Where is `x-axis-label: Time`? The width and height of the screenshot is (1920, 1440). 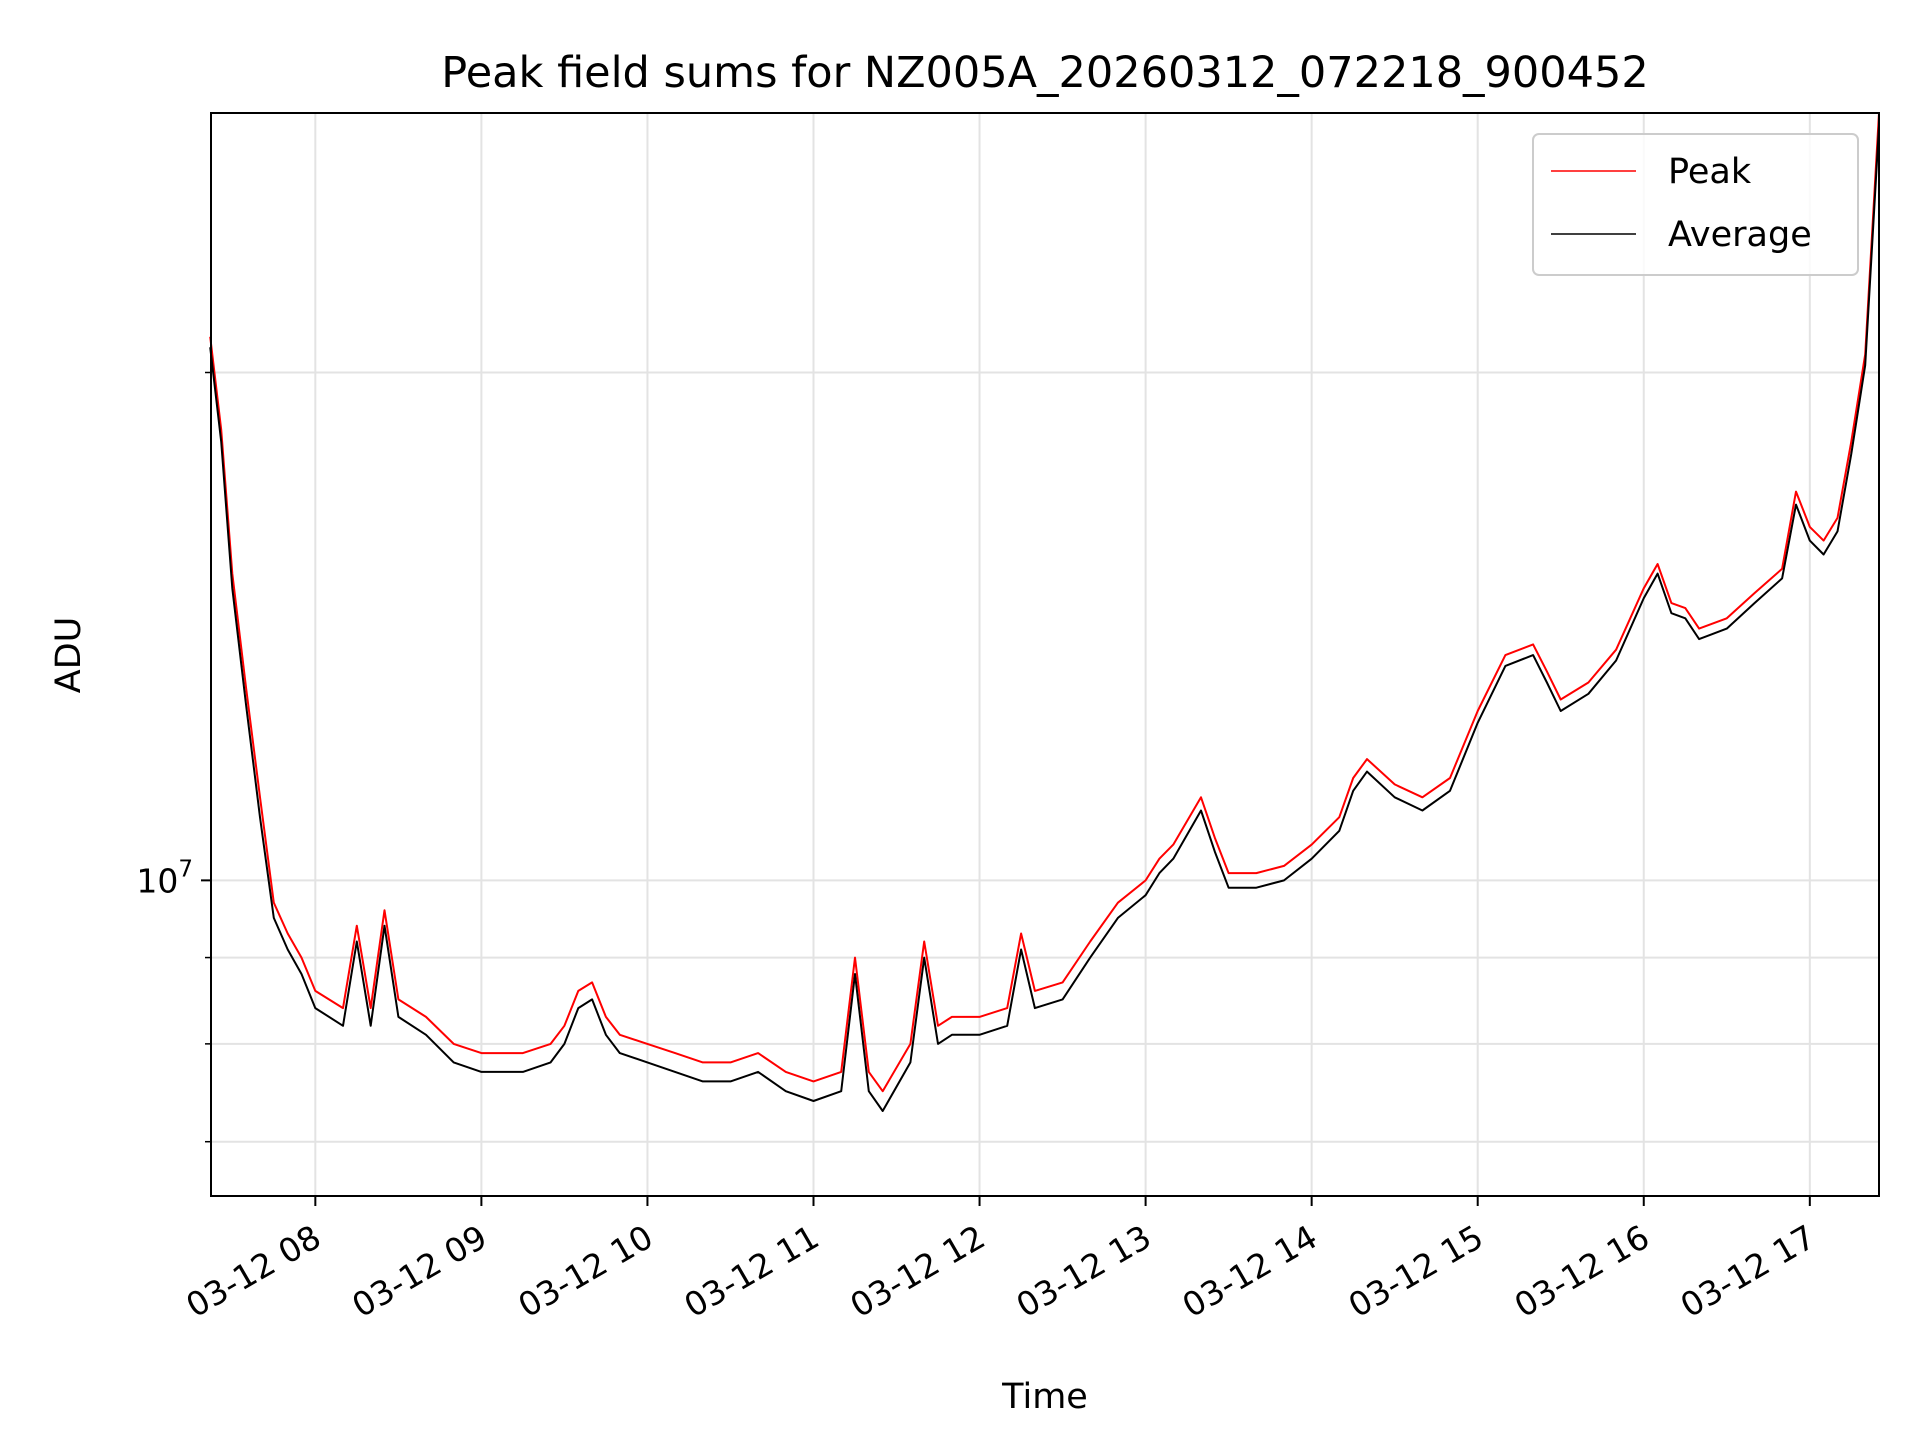
x-axis-label: Time is located at coordinates (1044, 1397).